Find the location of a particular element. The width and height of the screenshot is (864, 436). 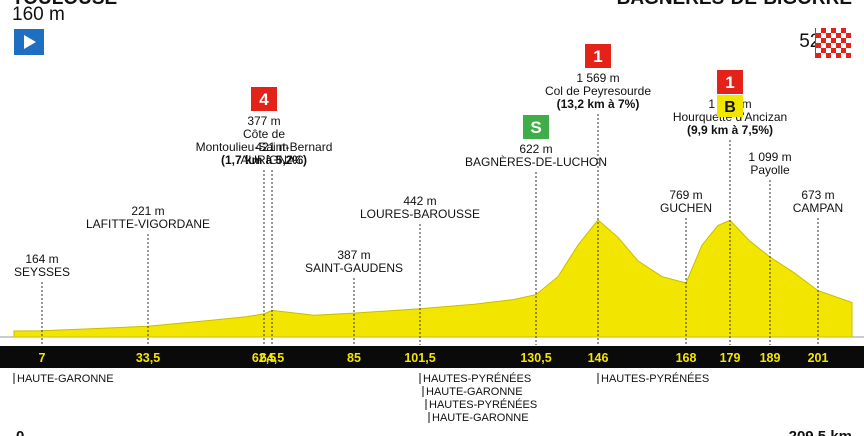

climb-category-badge: 4 is located at coordinates (264, 99).